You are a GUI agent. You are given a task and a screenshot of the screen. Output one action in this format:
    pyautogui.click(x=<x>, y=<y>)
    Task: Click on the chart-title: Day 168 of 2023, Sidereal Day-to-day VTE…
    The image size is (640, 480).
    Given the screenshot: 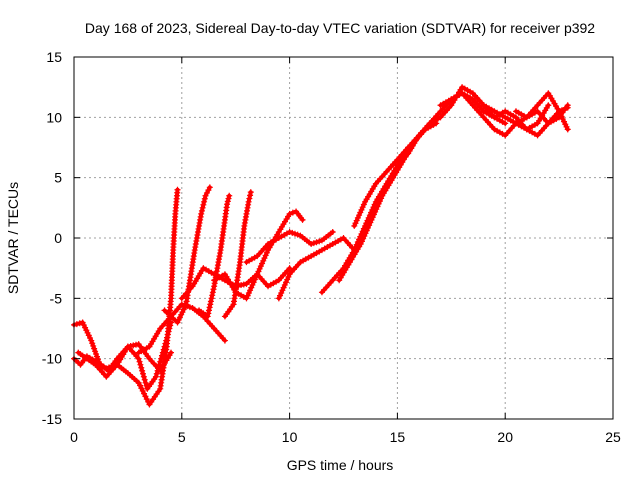 What is the action you would take?
    pyautogui.click(x=340, y=28)
    